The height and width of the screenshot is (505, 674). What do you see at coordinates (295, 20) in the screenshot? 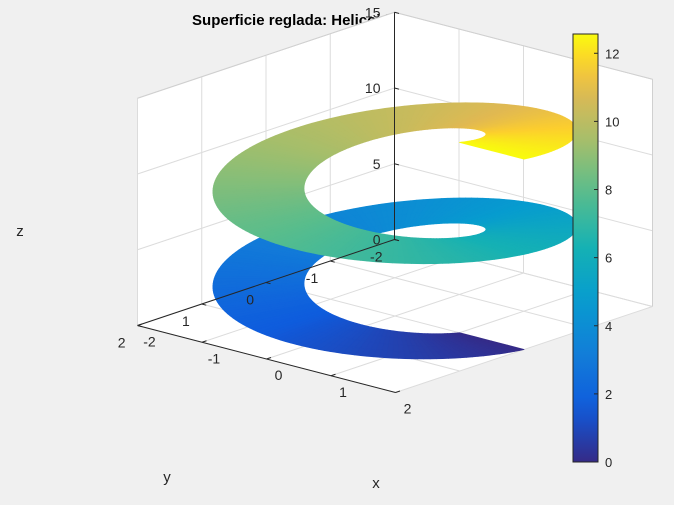
I see `chart-title: Superficie reglada: Helicoide` at bounding box center [295, 20].